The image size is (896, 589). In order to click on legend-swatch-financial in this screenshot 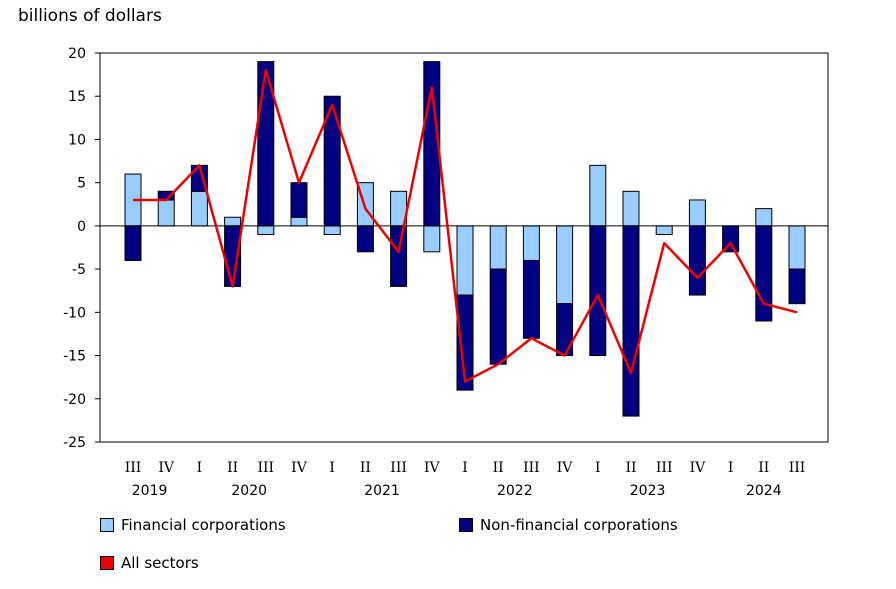, I will do `click(107, 525)`.